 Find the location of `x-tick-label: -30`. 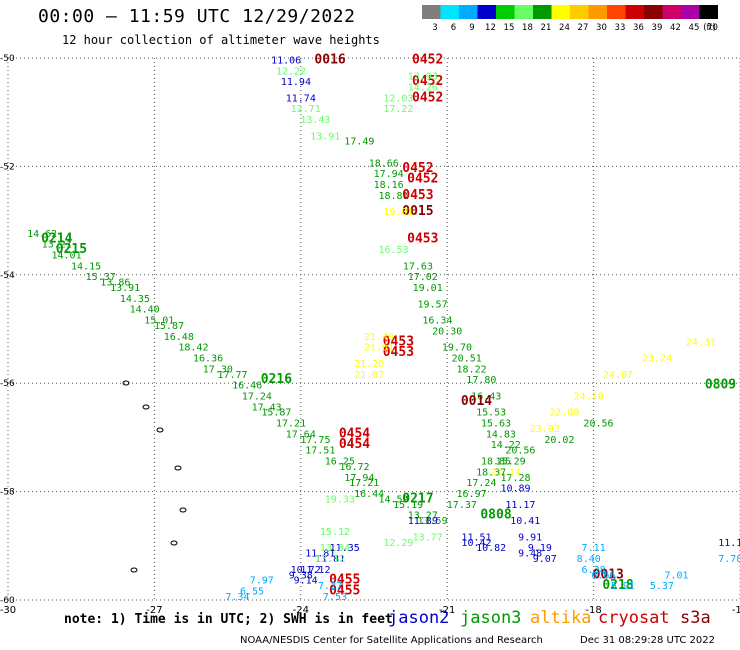

x-tick-label: -30 is located at coordinates (8, 610).